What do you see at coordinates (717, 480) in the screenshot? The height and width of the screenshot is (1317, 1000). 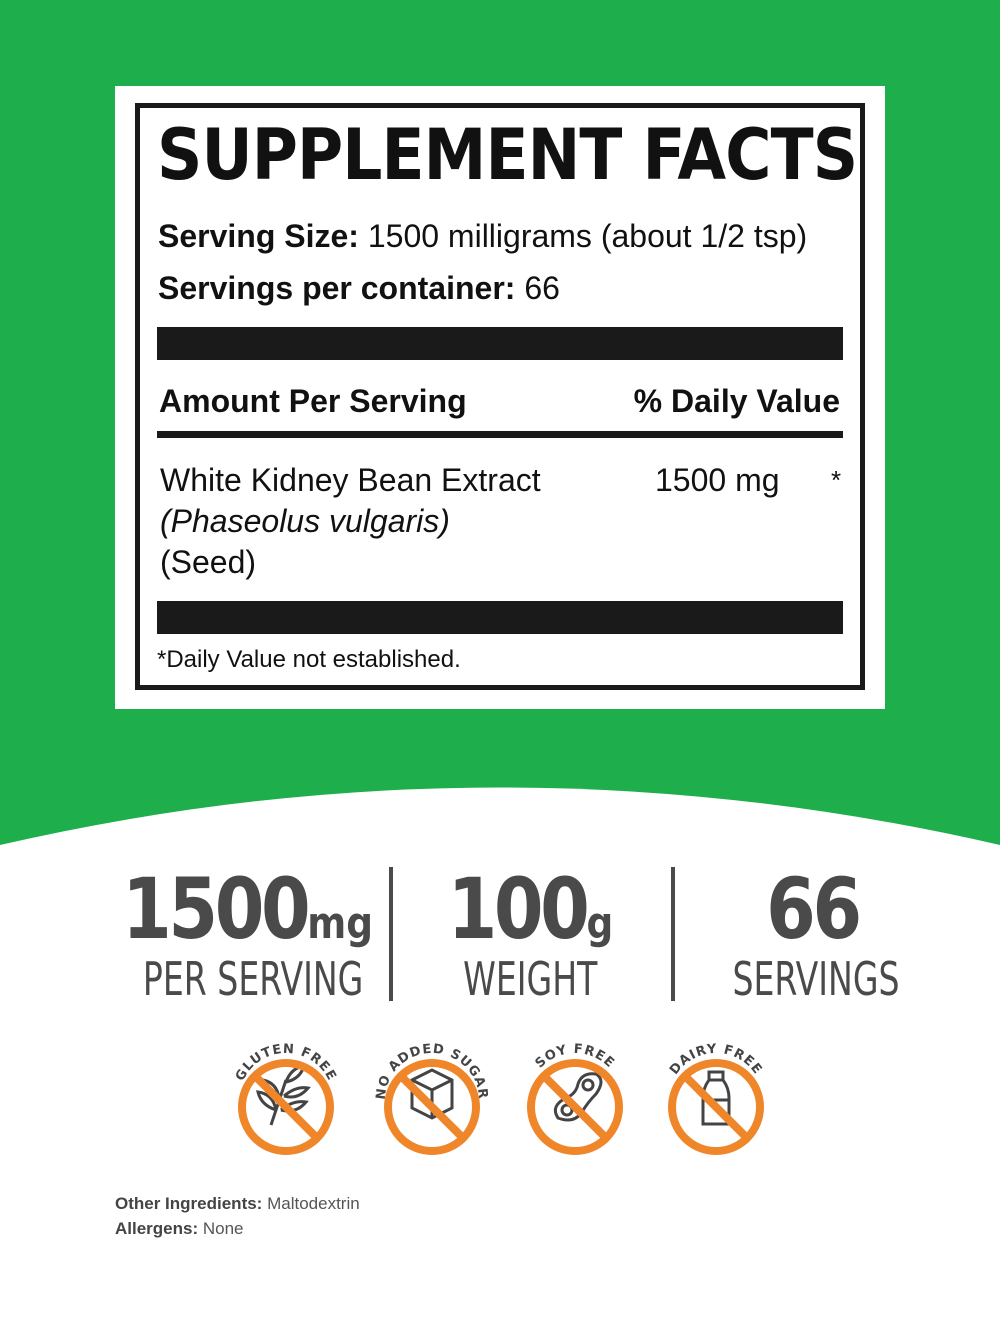 I see `ingredient-amount: 1500 mg` at bounding box center [717, 480].